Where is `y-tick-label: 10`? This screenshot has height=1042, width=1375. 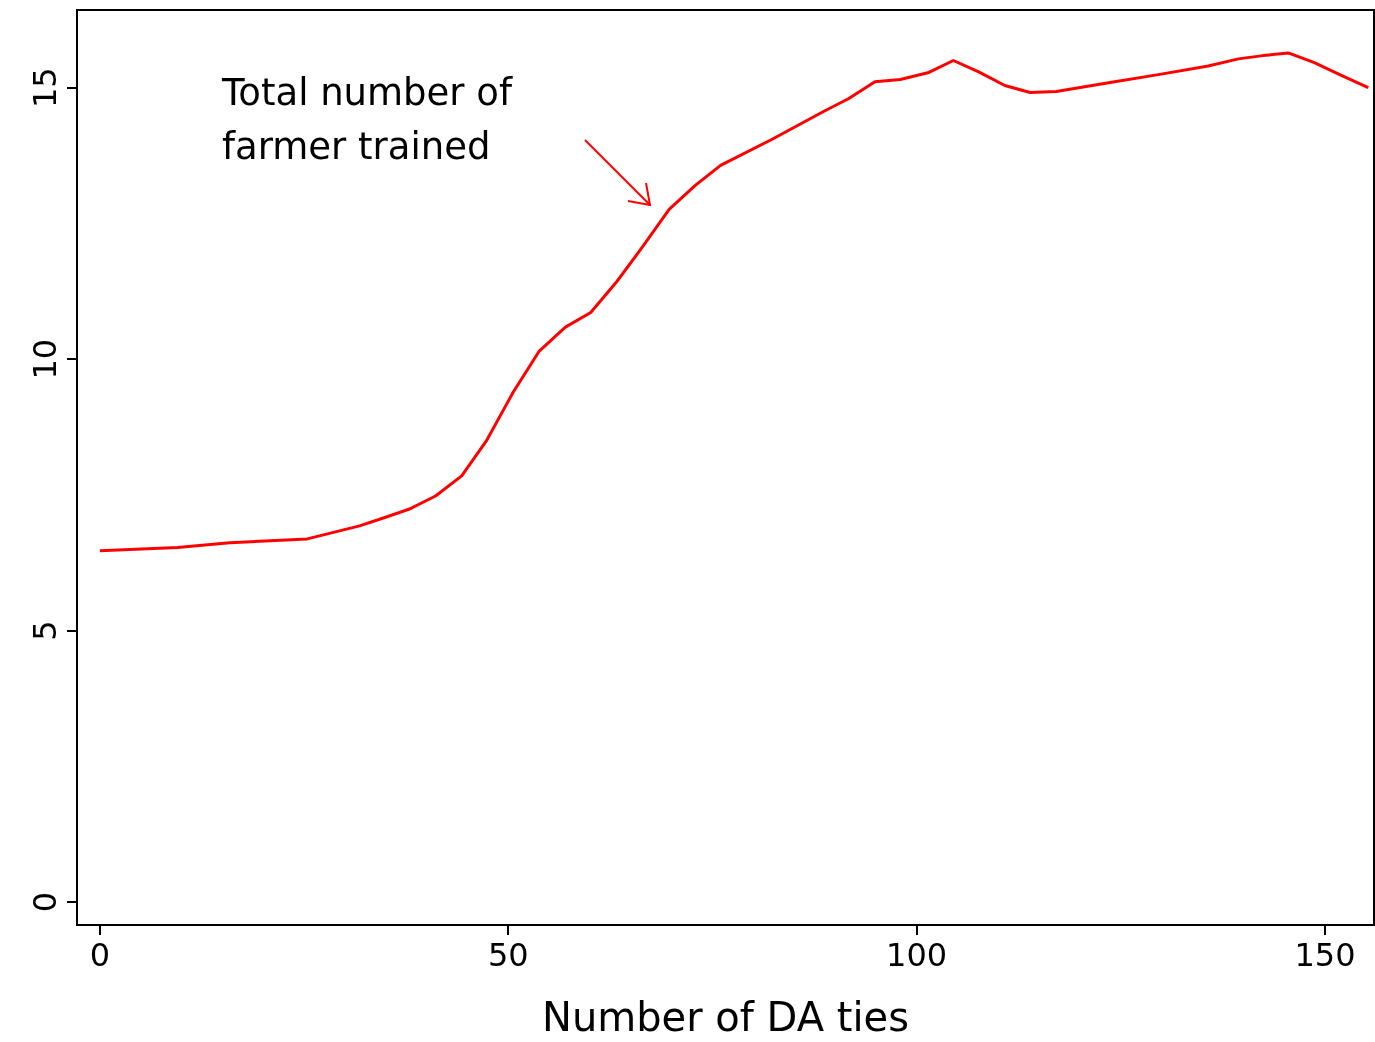
y-tick-label: 10 is located at coordinates (45, 359).